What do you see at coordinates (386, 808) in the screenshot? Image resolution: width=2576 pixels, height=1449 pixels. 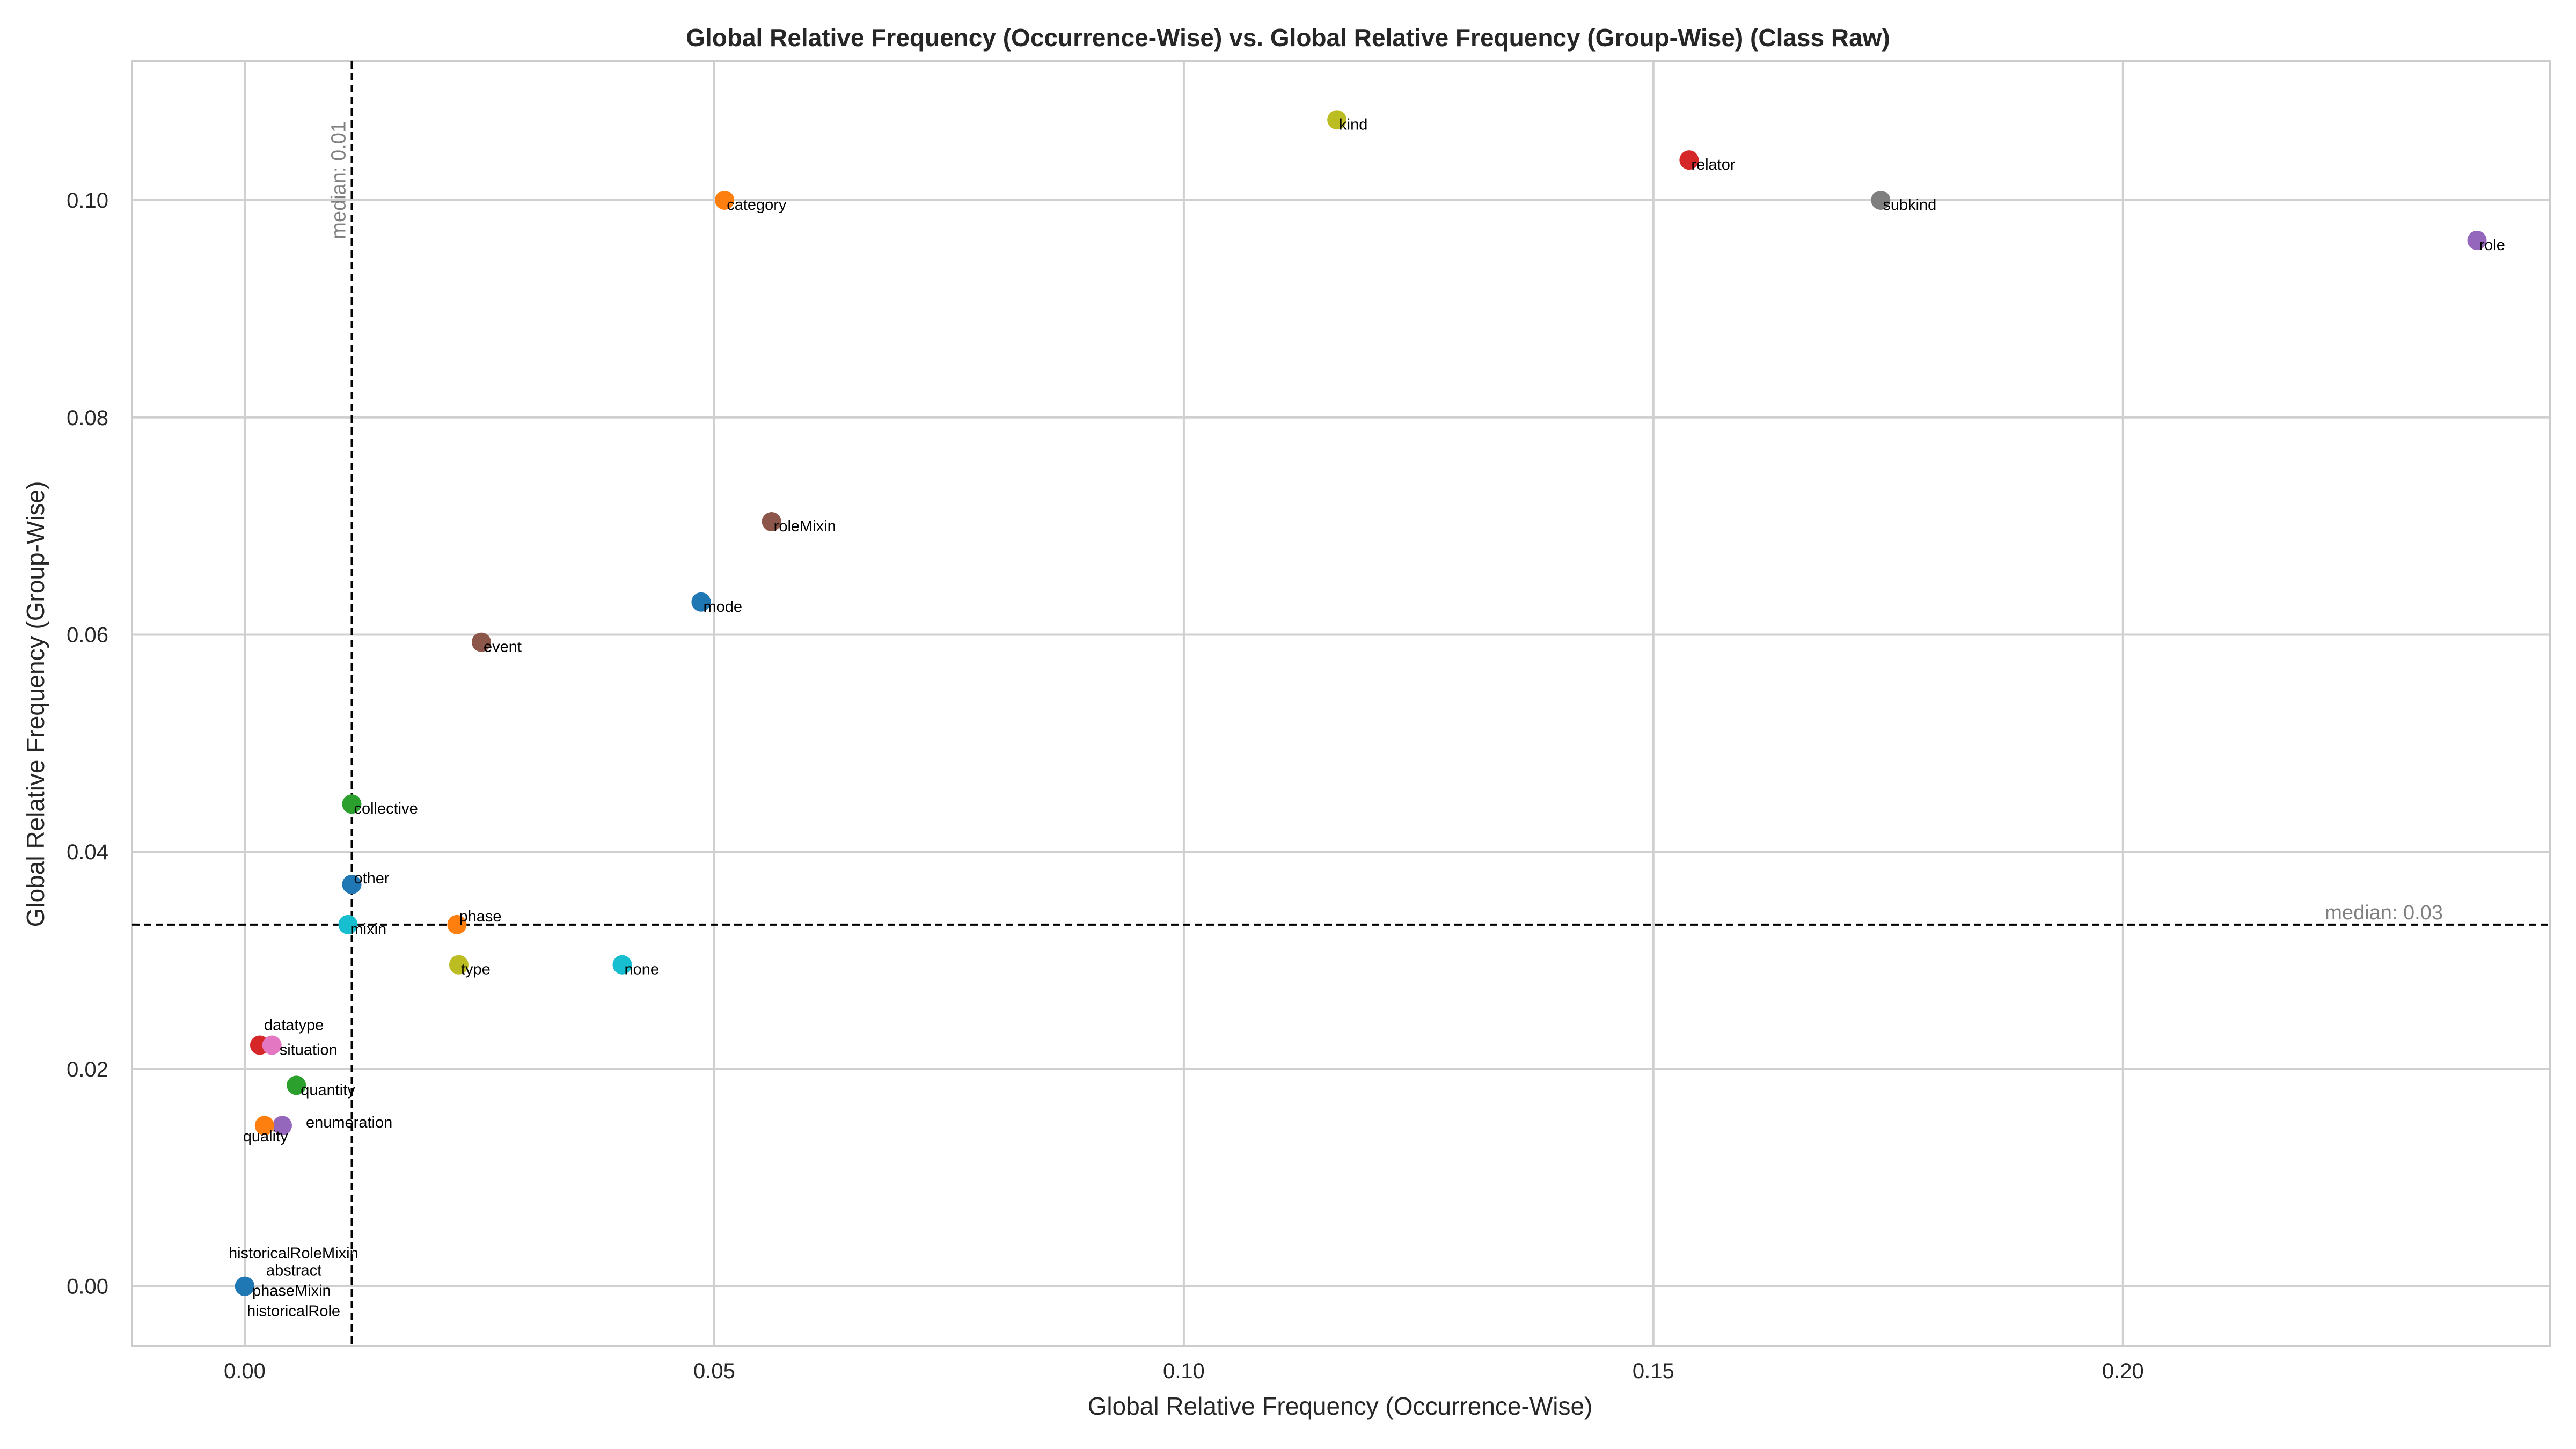 I see `point-label: collective` at bounding box center [386, 808].